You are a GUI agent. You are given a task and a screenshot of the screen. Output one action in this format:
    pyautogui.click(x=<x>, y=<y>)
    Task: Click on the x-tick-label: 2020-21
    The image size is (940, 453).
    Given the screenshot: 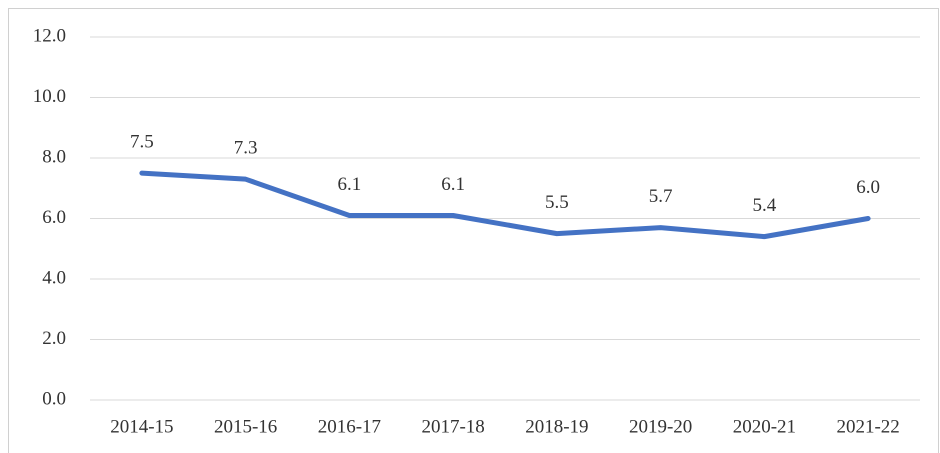 What is the action you would take?
    pyautogui.click(x=764, y=426)
    